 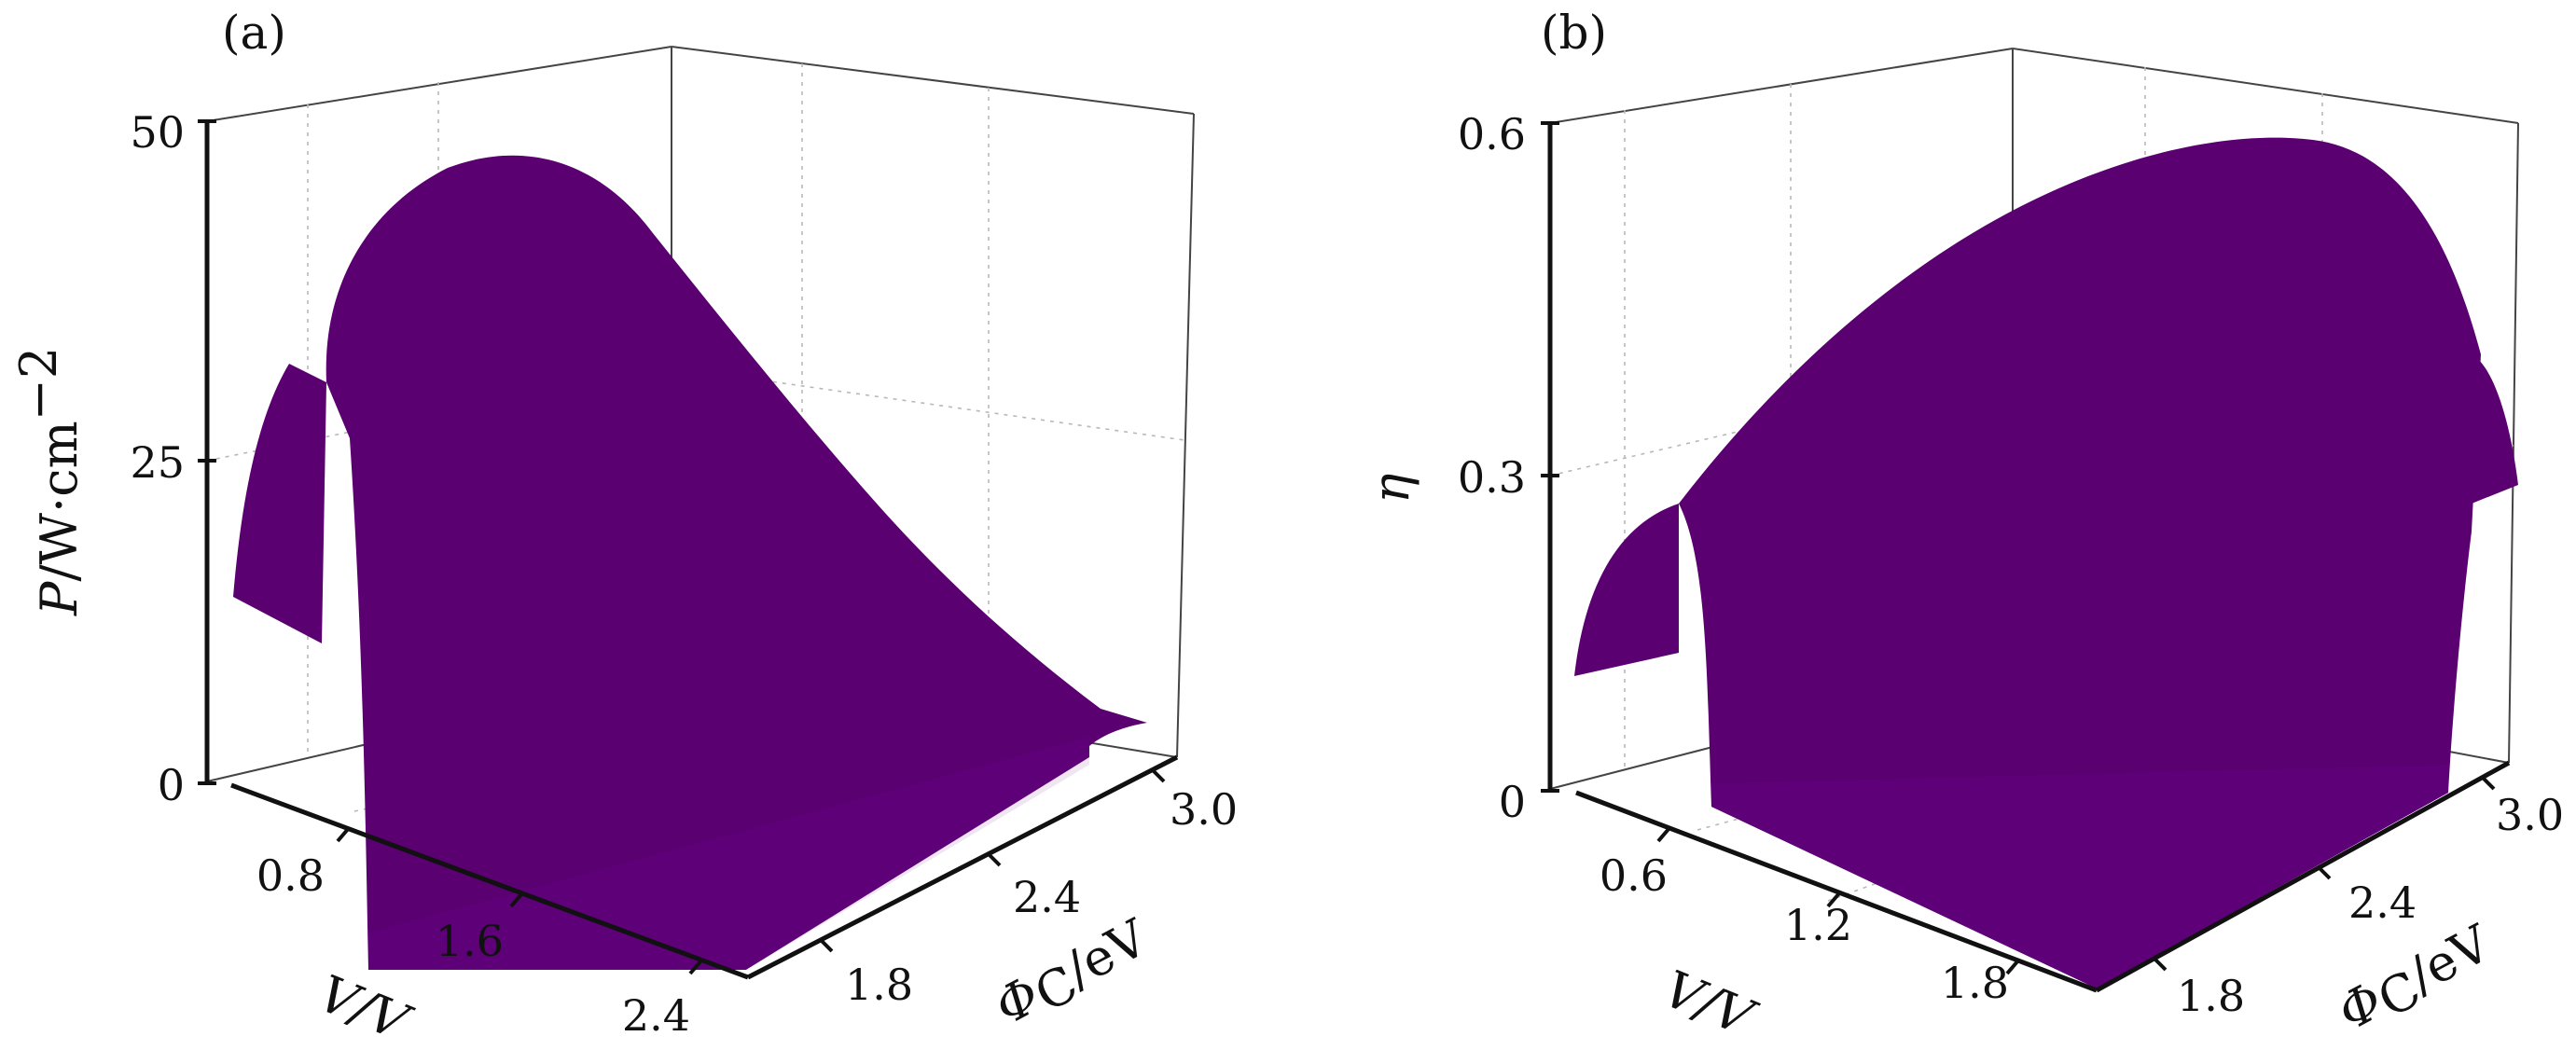 What do you see at coordinates (1492, 134) in the screenshot?
I see `panel-b-ztick: 0.6` at bounding box center [1492, 134].